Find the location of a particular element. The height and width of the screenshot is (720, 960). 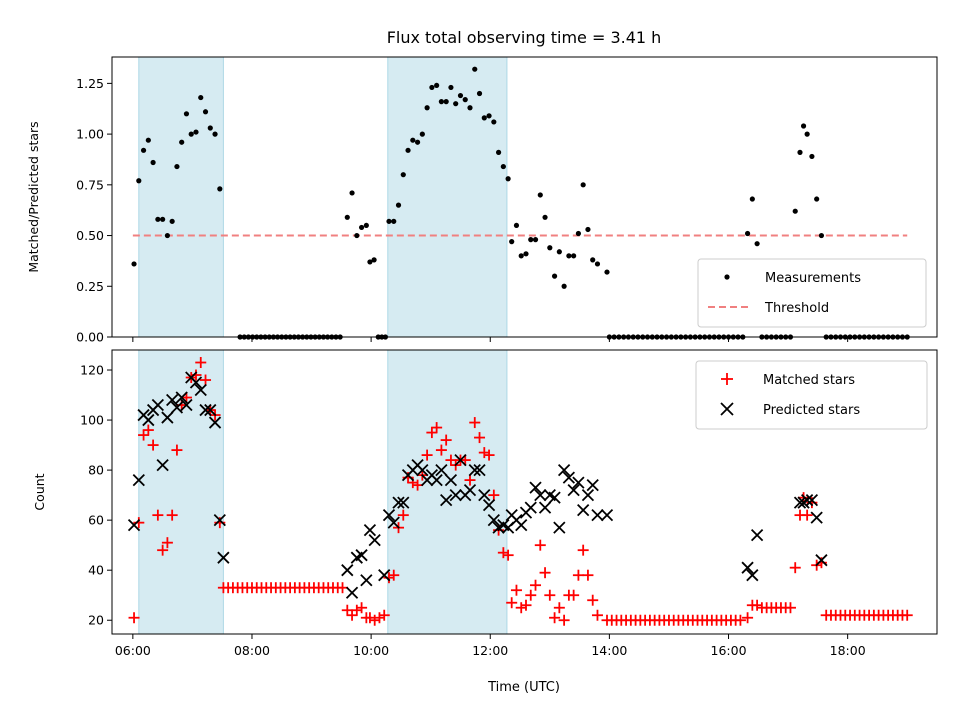

chart-title: Flux total observing time = 3.41 h is located at coordinates (524, 37).